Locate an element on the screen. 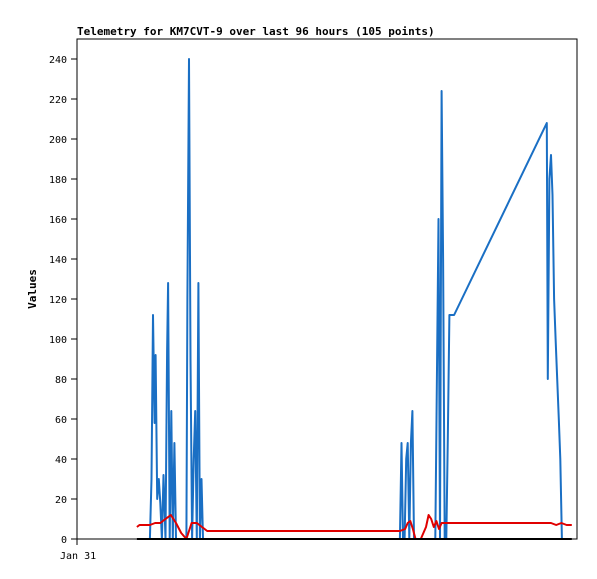 This screenshot has width=597, height=579. y-tick-label-200: 200 is located at coordinates (58, 140).